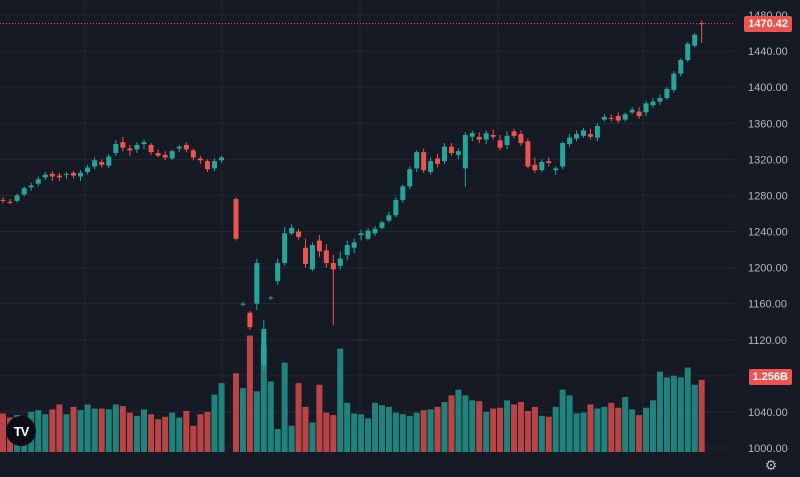 The height and width of the screenshot is (477, 800). Describe the element at coordinates (768, 413) in the screenshot. I see `y-tick-label: 1040.00` at that location.